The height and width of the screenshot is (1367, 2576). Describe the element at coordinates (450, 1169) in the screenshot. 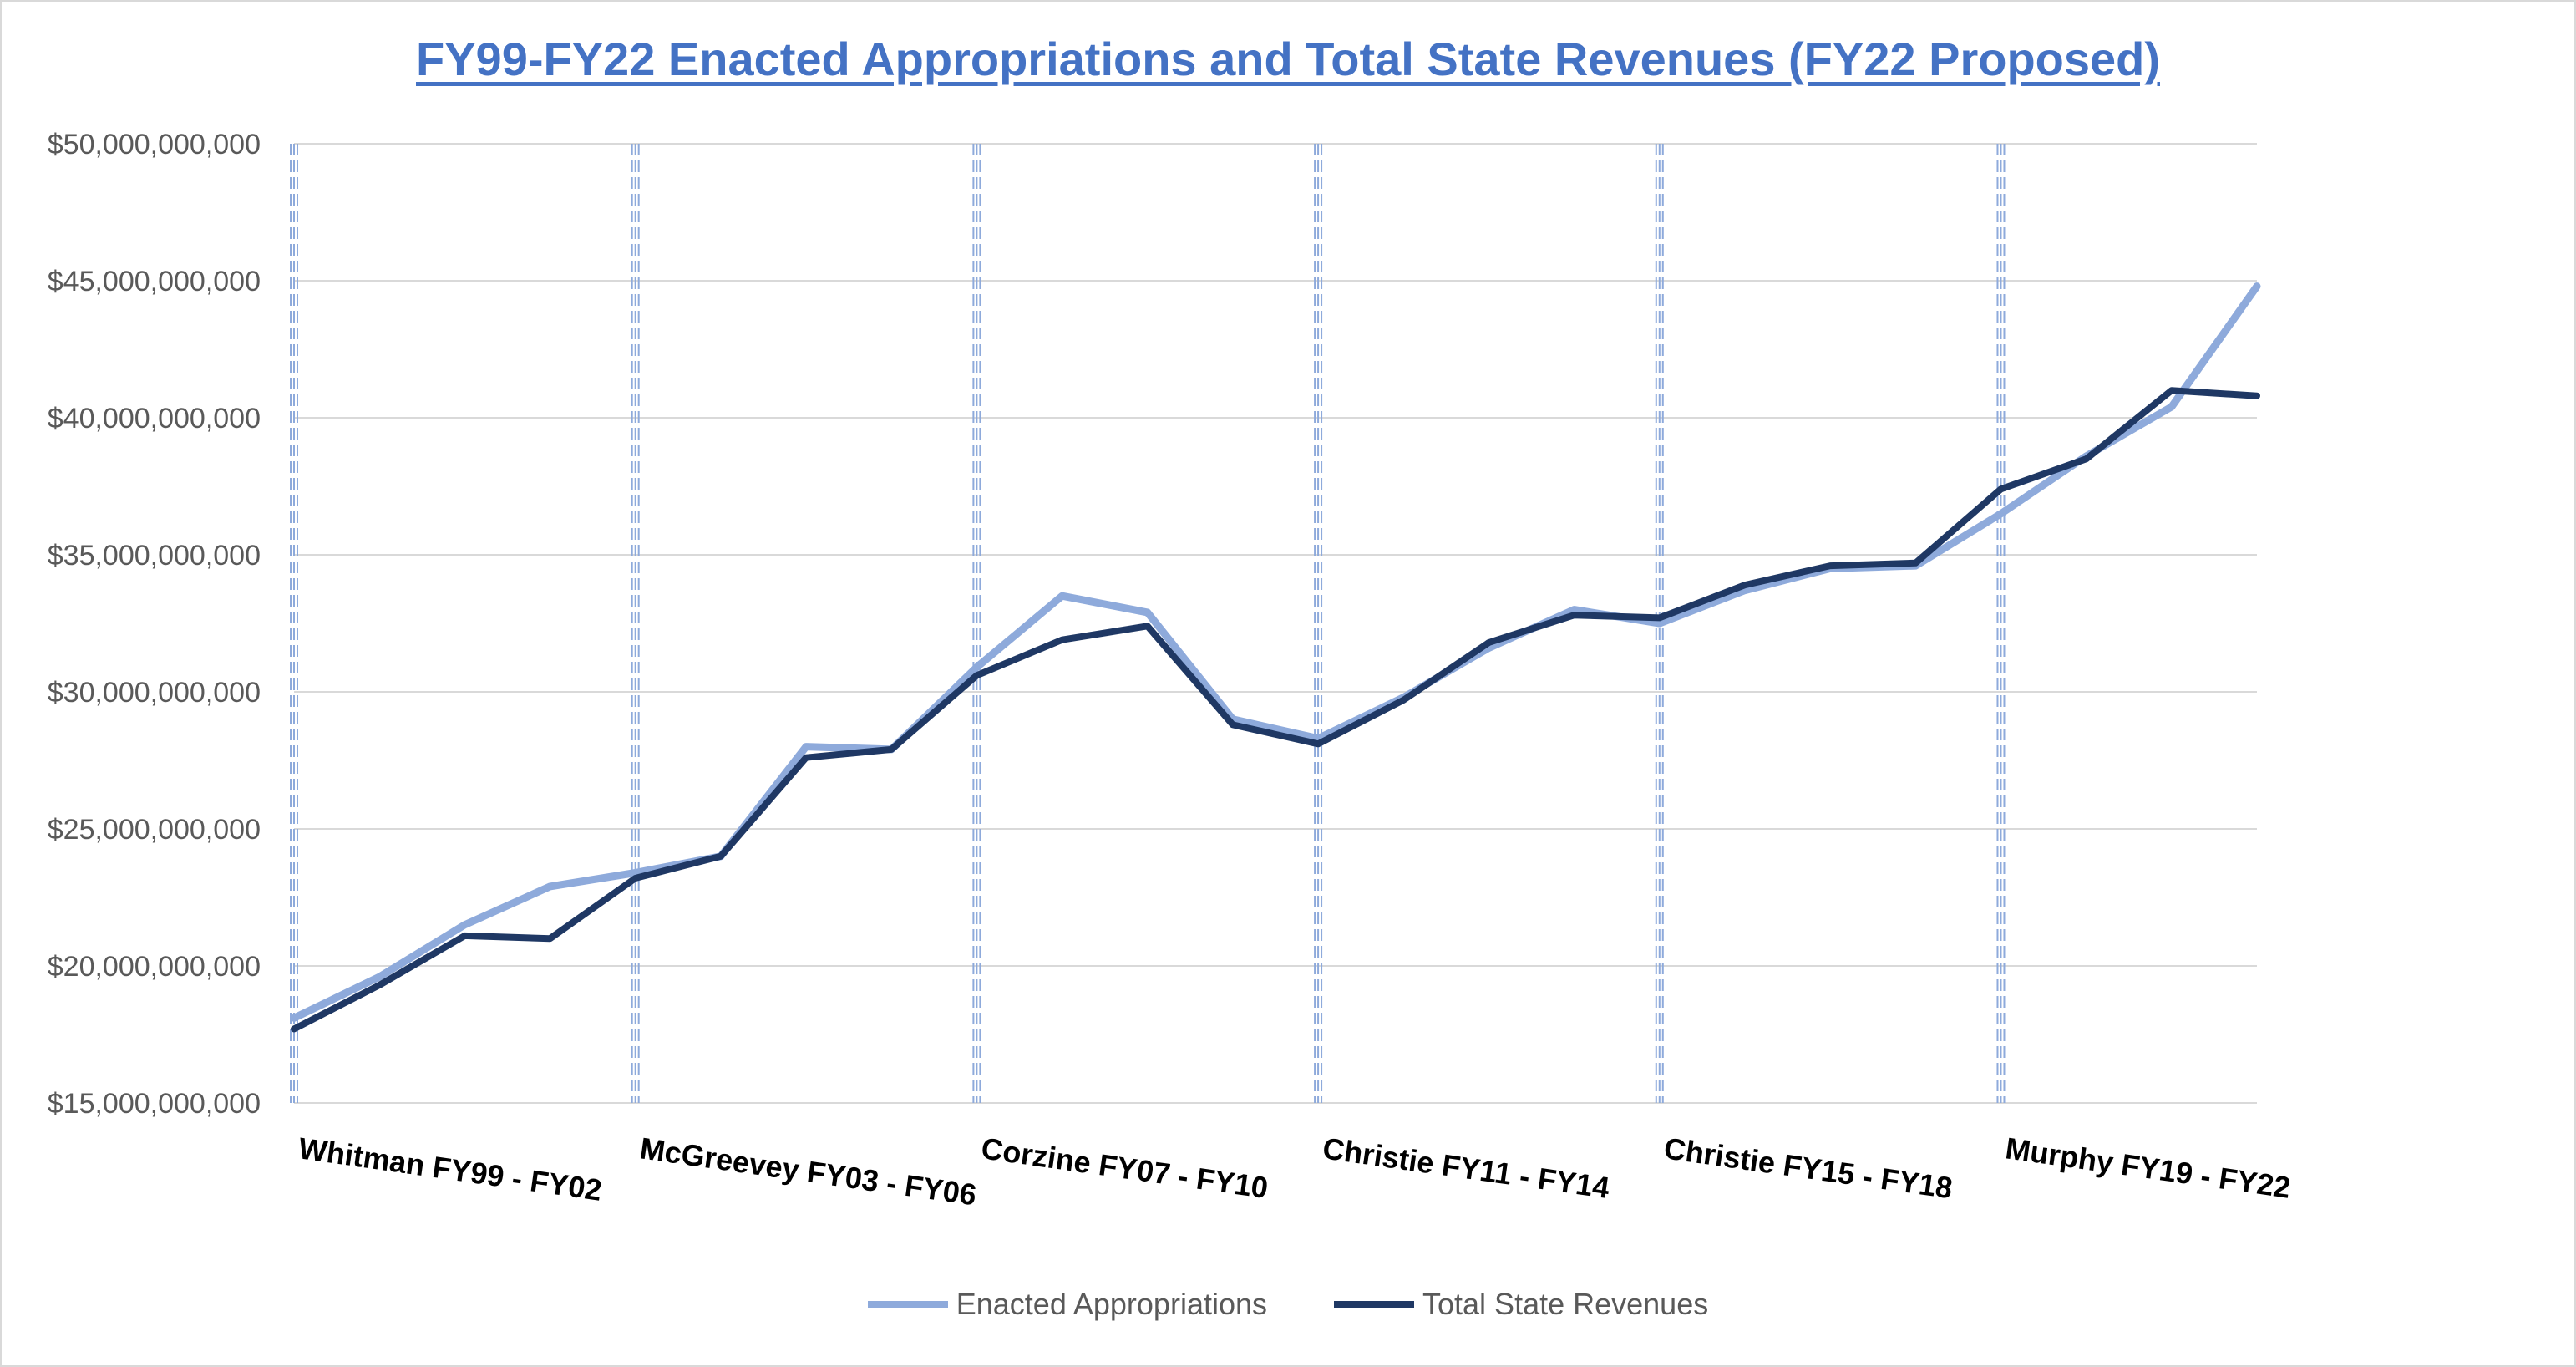

I see `x-group-label: Whitman FY99 - FY02` at that location.